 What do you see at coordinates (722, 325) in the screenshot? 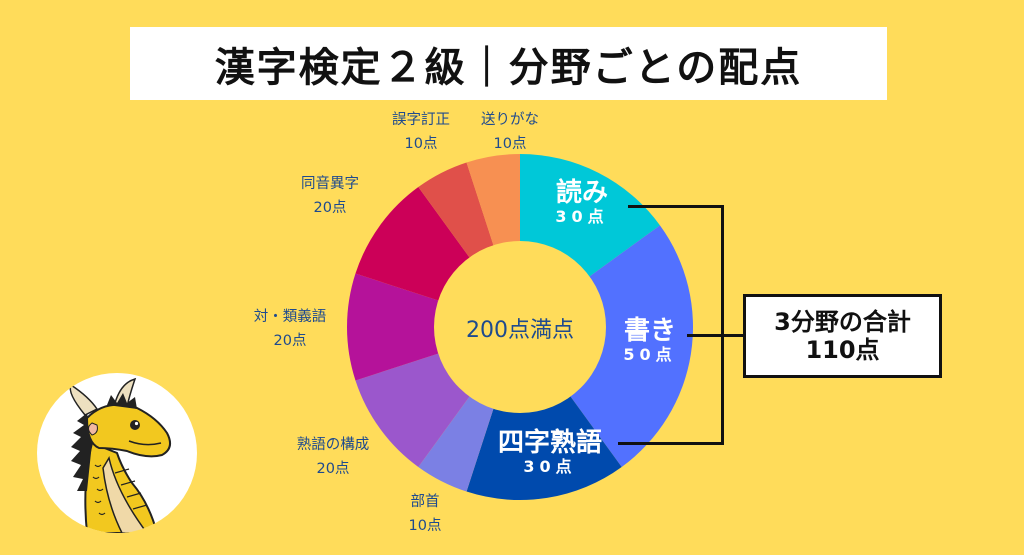
I see `bracket-vertical` at bounding box center [722, 325].